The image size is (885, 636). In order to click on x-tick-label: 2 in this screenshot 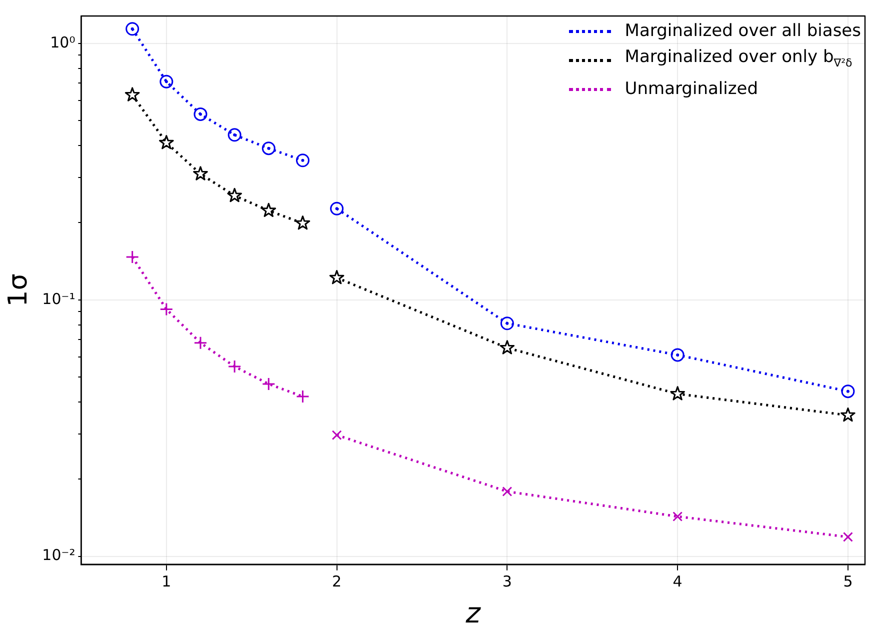, I will do `click(337, 581)`.